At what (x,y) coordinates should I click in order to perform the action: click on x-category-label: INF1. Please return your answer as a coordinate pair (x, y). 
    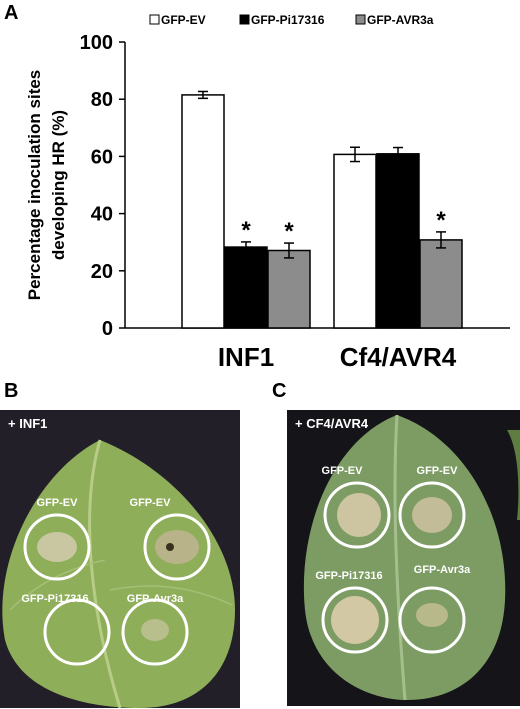
    Looking at the image, I should click on (246, 357).